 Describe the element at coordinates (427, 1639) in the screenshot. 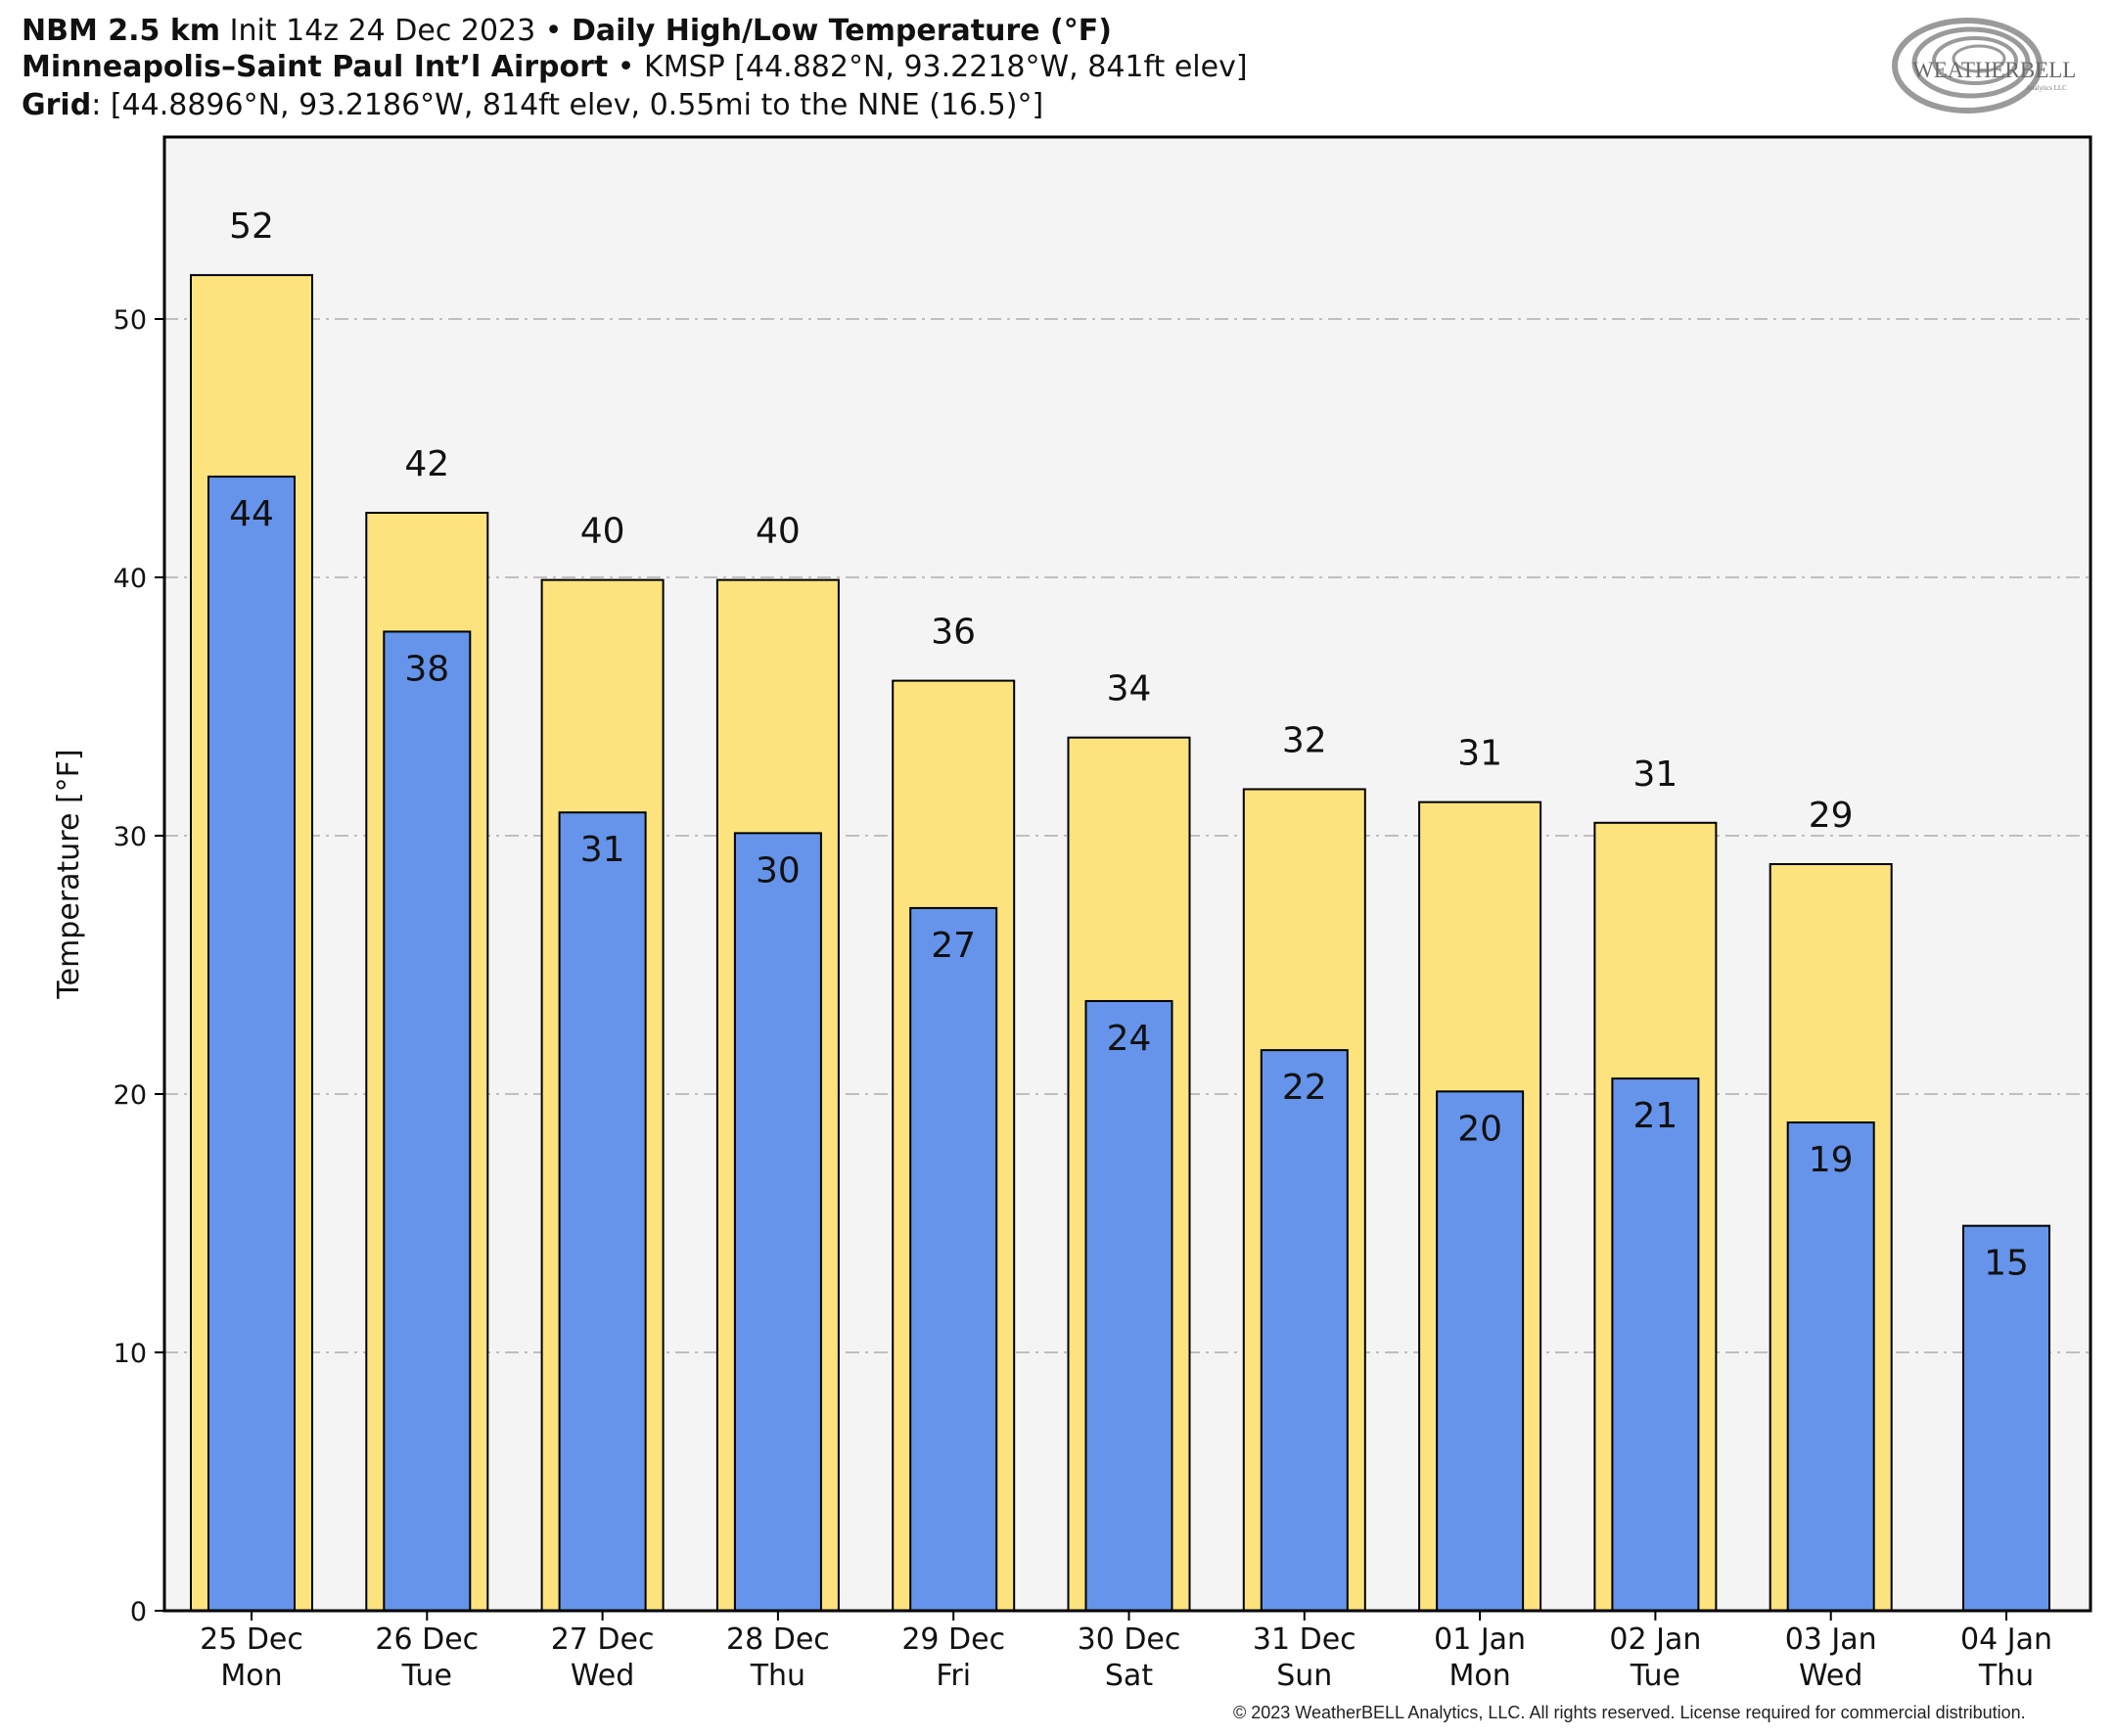

I see `x-tick-date: 26 Dec` at that location.